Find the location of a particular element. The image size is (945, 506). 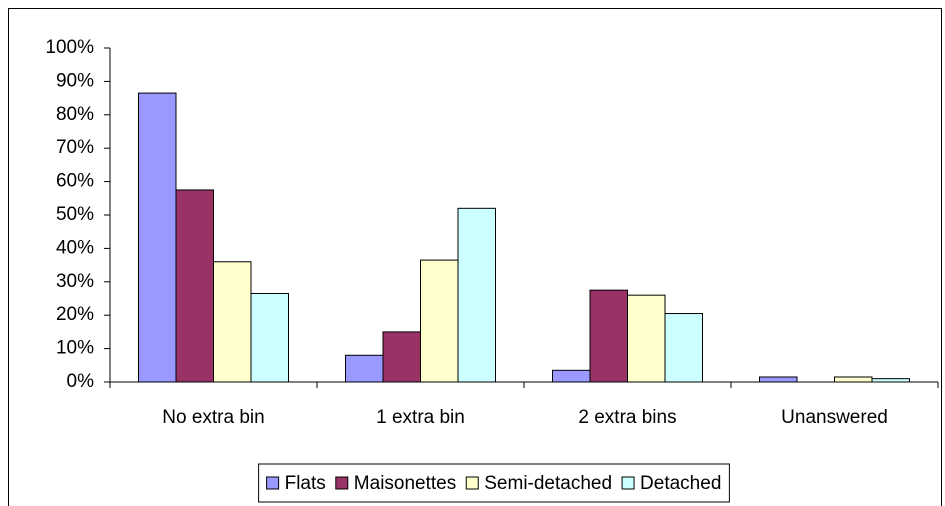

y-tick-label: 60% is located at coordinates (75, 181).